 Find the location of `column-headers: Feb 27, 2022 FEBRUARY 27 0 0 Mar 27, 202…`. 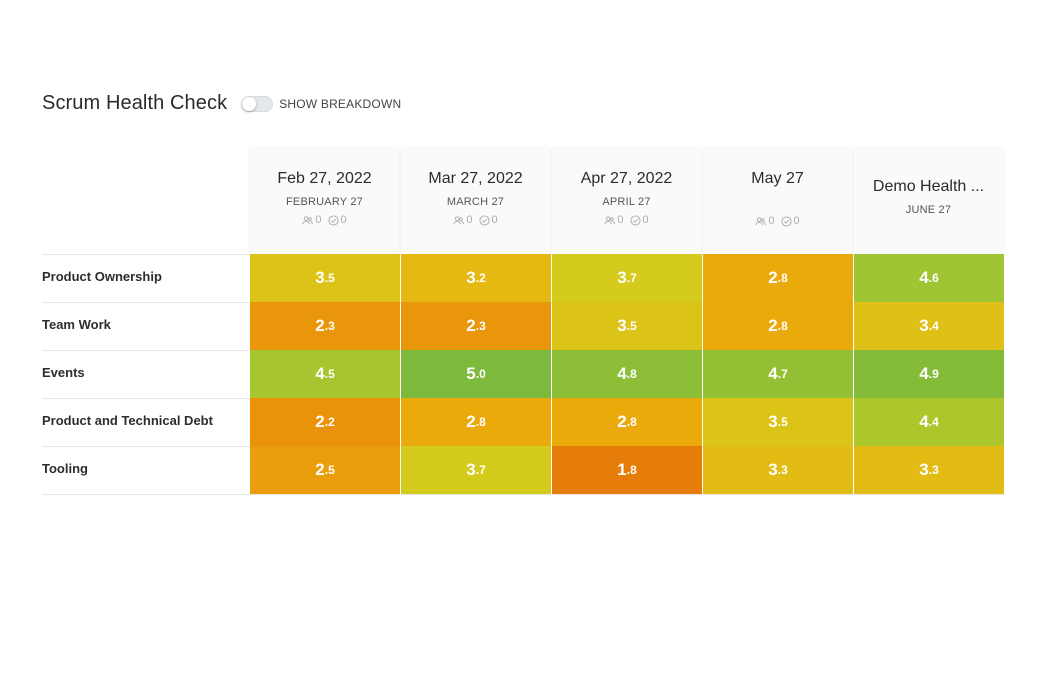

column-headers: Feb 27, 2022 FEBRUARY 27 0 0 Mar 27, 202… is located at coordinates (523, 200).